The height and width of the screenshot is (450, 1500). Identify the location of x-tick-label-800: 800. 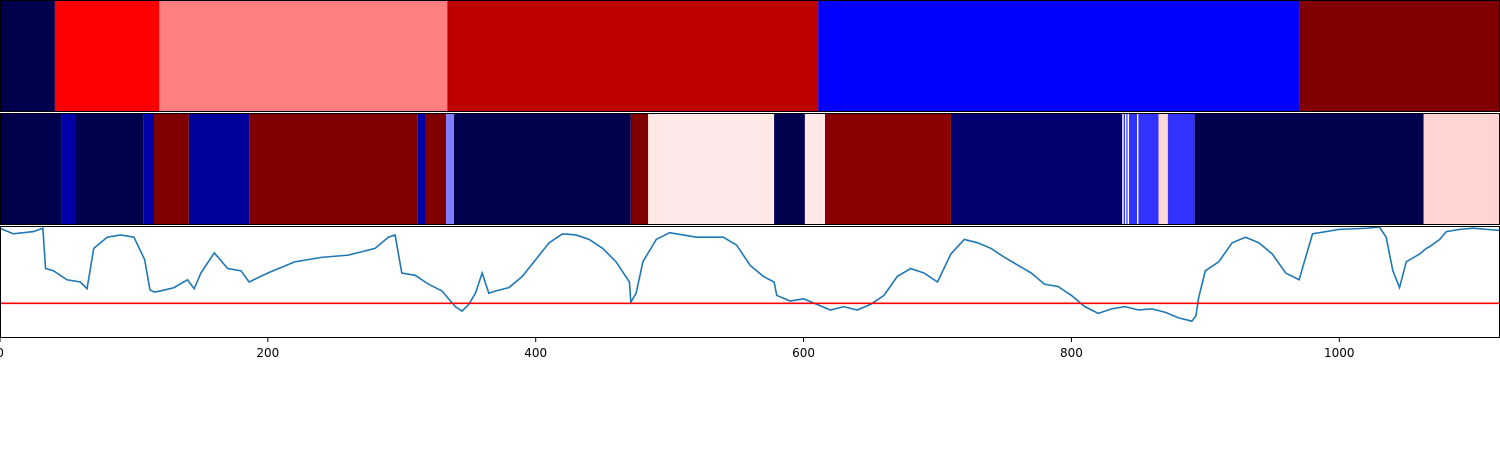
(1071, 353).